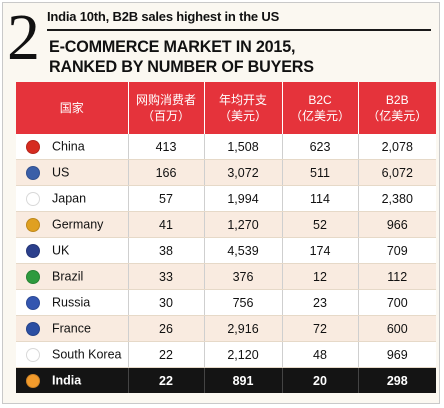 The height and width of the screenshot is (408, 444). I want to click on spend-cell: 2,916, so click(243, 328).